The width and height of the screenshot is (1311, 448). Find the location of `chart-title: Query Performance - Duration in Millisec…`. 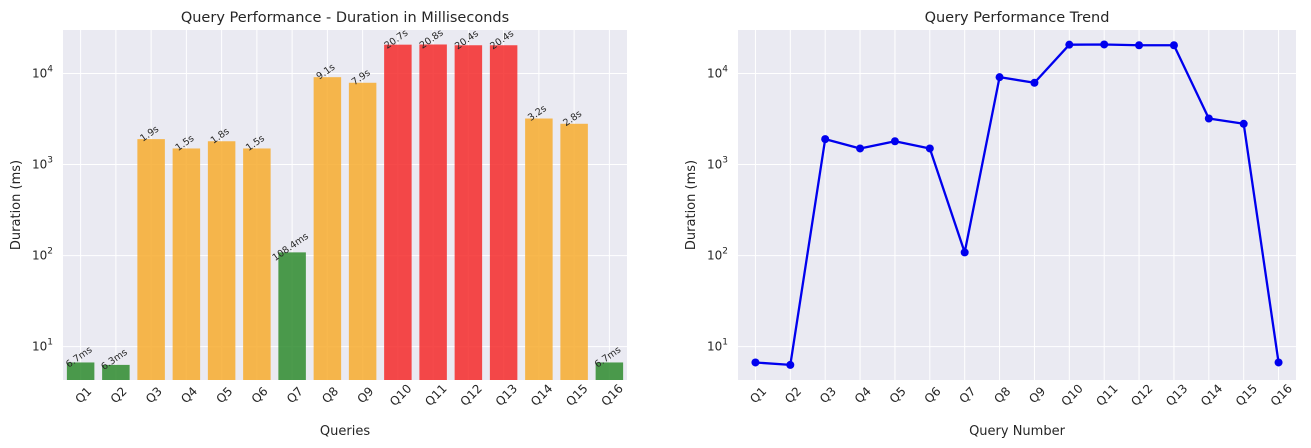

chart-title: Query Performance - Duration in Millisec… is located at coordinates (345, 18).